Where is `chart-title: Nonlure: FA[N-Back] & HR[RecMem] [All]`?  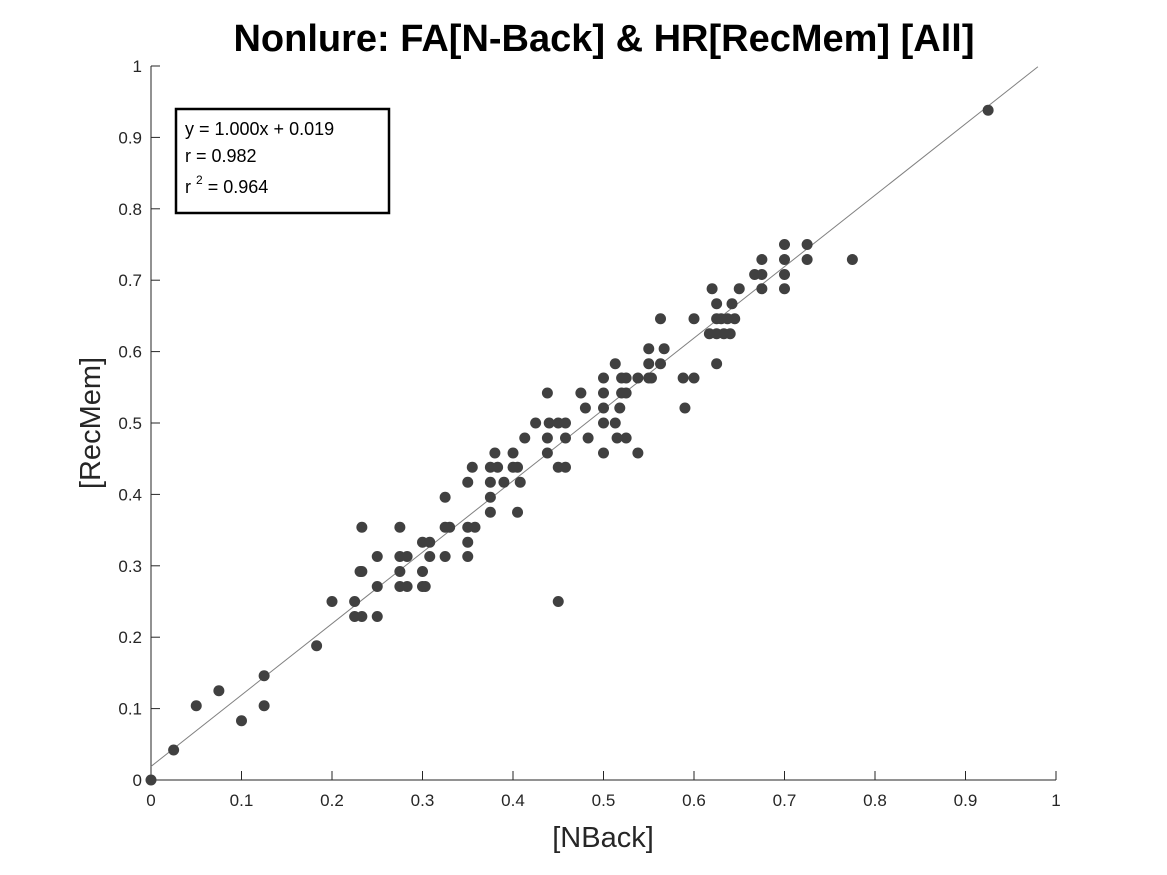
chart-title: Nonlure: FA[N-Back] & HR[RecMem] [All] is located at coordinates (603, 39).